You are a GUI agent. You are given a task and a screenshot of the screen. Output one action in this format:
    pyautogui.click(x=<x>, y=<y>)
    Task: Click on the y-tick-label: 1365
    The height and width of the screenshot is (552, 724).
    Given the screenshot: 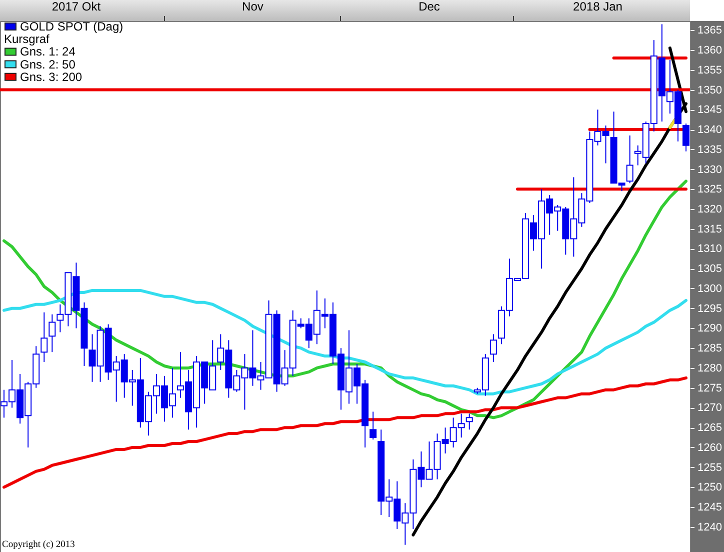 What is the action you would take?
    pyautogui.click(x=710, y=30)
    